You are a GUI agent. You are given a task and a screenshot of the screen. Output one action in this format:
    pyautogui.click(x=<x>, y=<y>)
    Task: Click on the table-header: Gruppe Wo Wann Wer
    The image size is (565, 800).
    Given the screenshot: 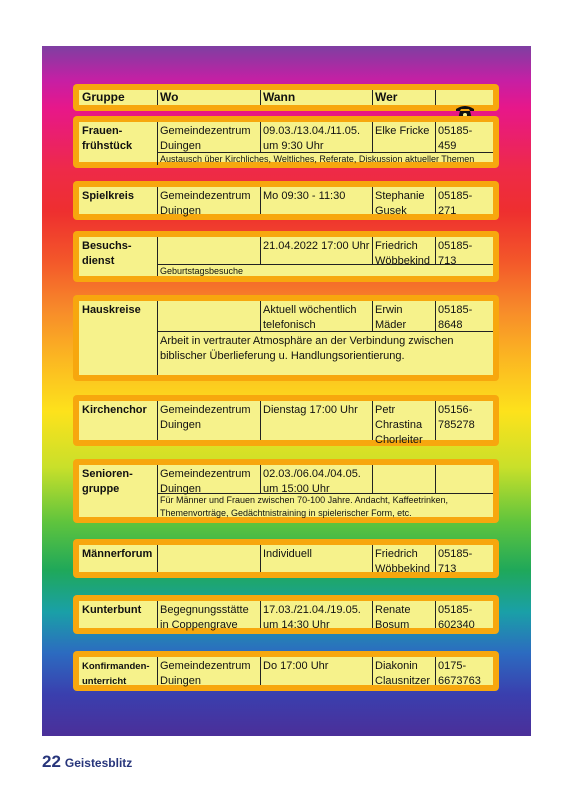 What is the action you would take?
    pyautogui.click(x=286, y=101)
    